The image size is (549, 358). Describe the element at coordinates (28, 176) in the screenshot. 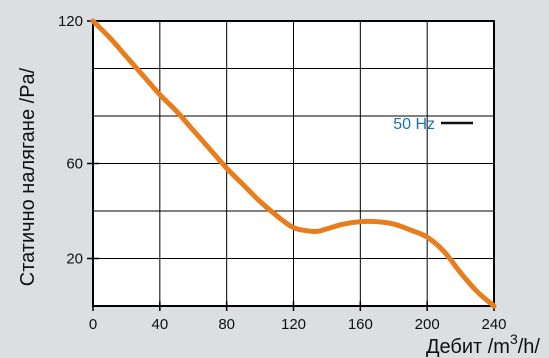

I see `y-axis-title: Статично налягане /Pa/` at that location.